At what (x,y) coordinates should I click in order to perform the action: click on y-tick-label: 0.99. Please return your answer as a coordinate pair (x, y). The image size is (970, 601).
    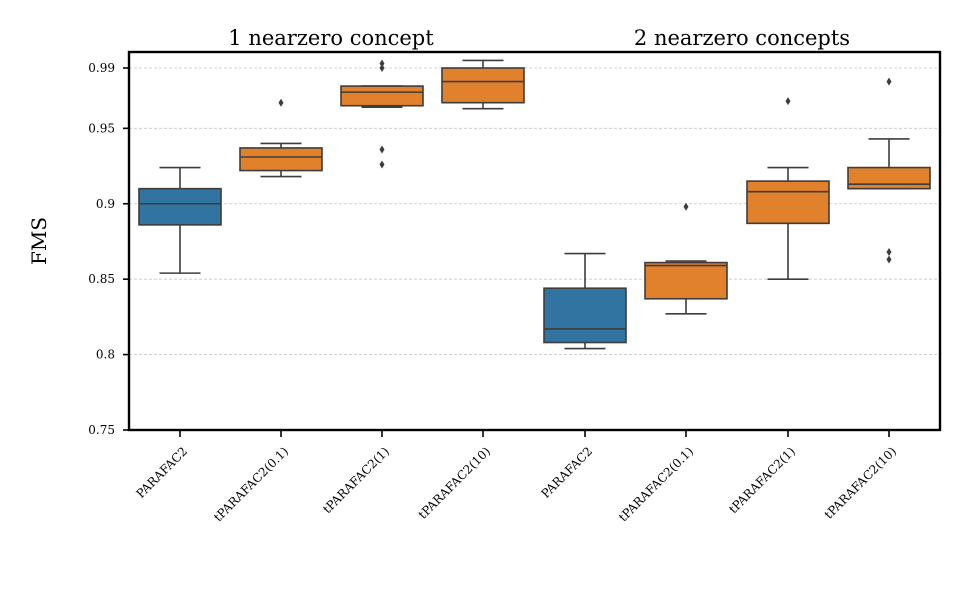
    Looking at the image, I should click on (101, 68).